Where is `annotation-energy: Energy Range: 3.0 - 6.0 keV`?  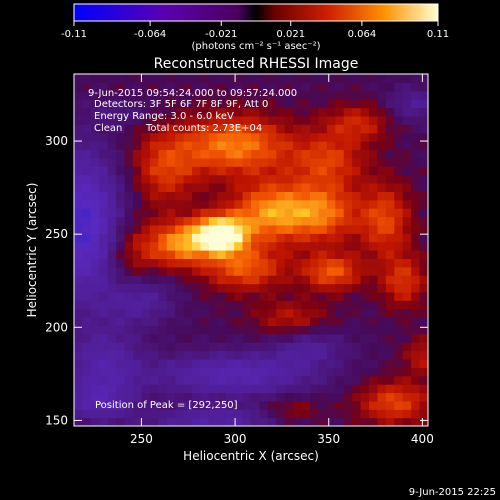 annotation-energy: Energy Range: 3.0 - 6.0 keV is located at coordinates (164, 116).